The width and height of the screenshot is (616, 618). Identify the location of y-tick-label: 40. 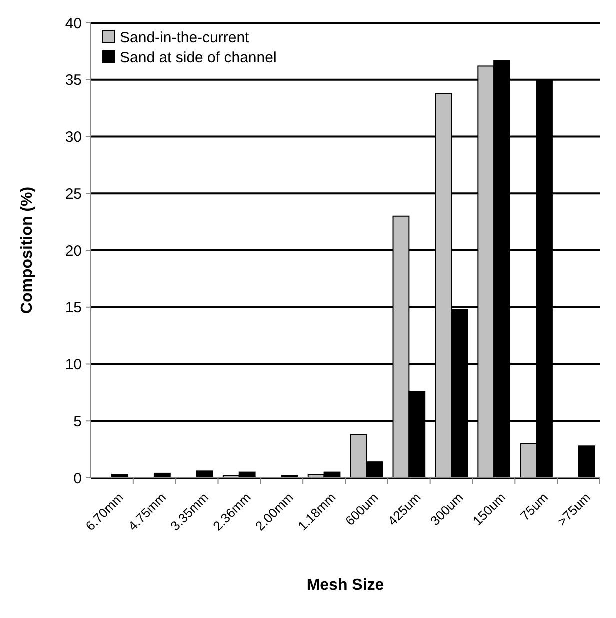
(73, 23).